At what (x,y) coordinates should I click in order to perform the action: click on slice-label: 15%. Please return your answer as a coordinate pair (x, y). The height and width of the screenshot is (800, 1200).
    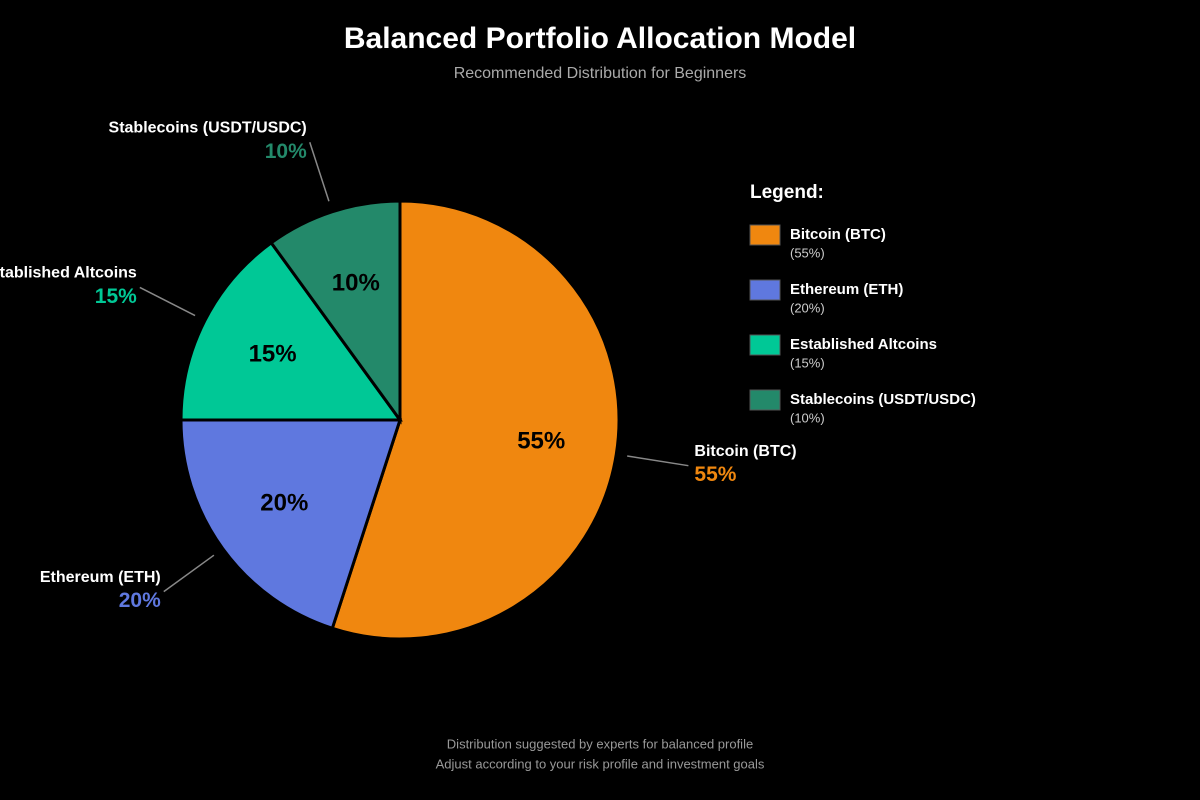
    Looking at the image, I should click on (273, 353).